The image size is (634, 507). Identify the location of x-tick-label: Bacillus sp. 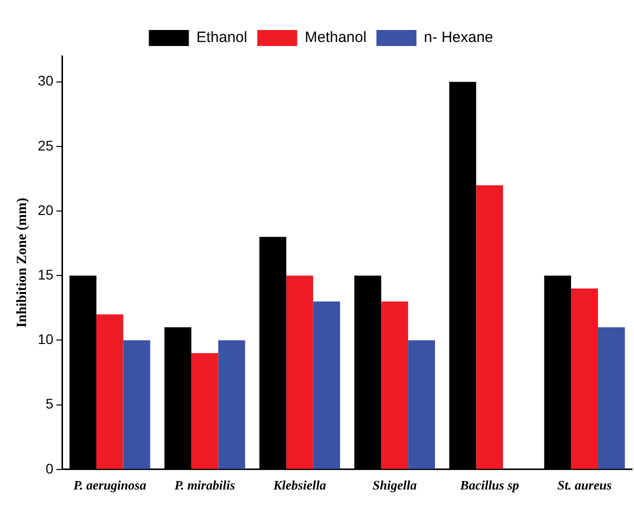
(489, 485).